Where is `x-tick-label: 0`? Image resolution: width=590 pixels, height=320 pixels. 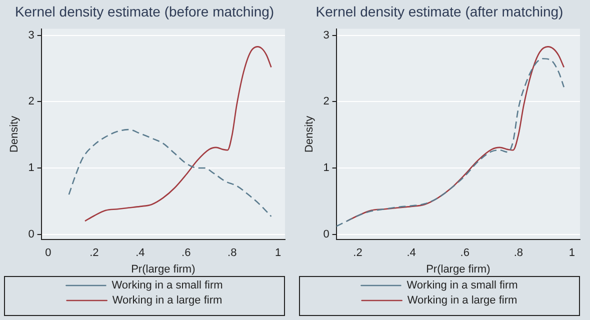 x-tick-label: 0 is located at coordinates (48, 253).